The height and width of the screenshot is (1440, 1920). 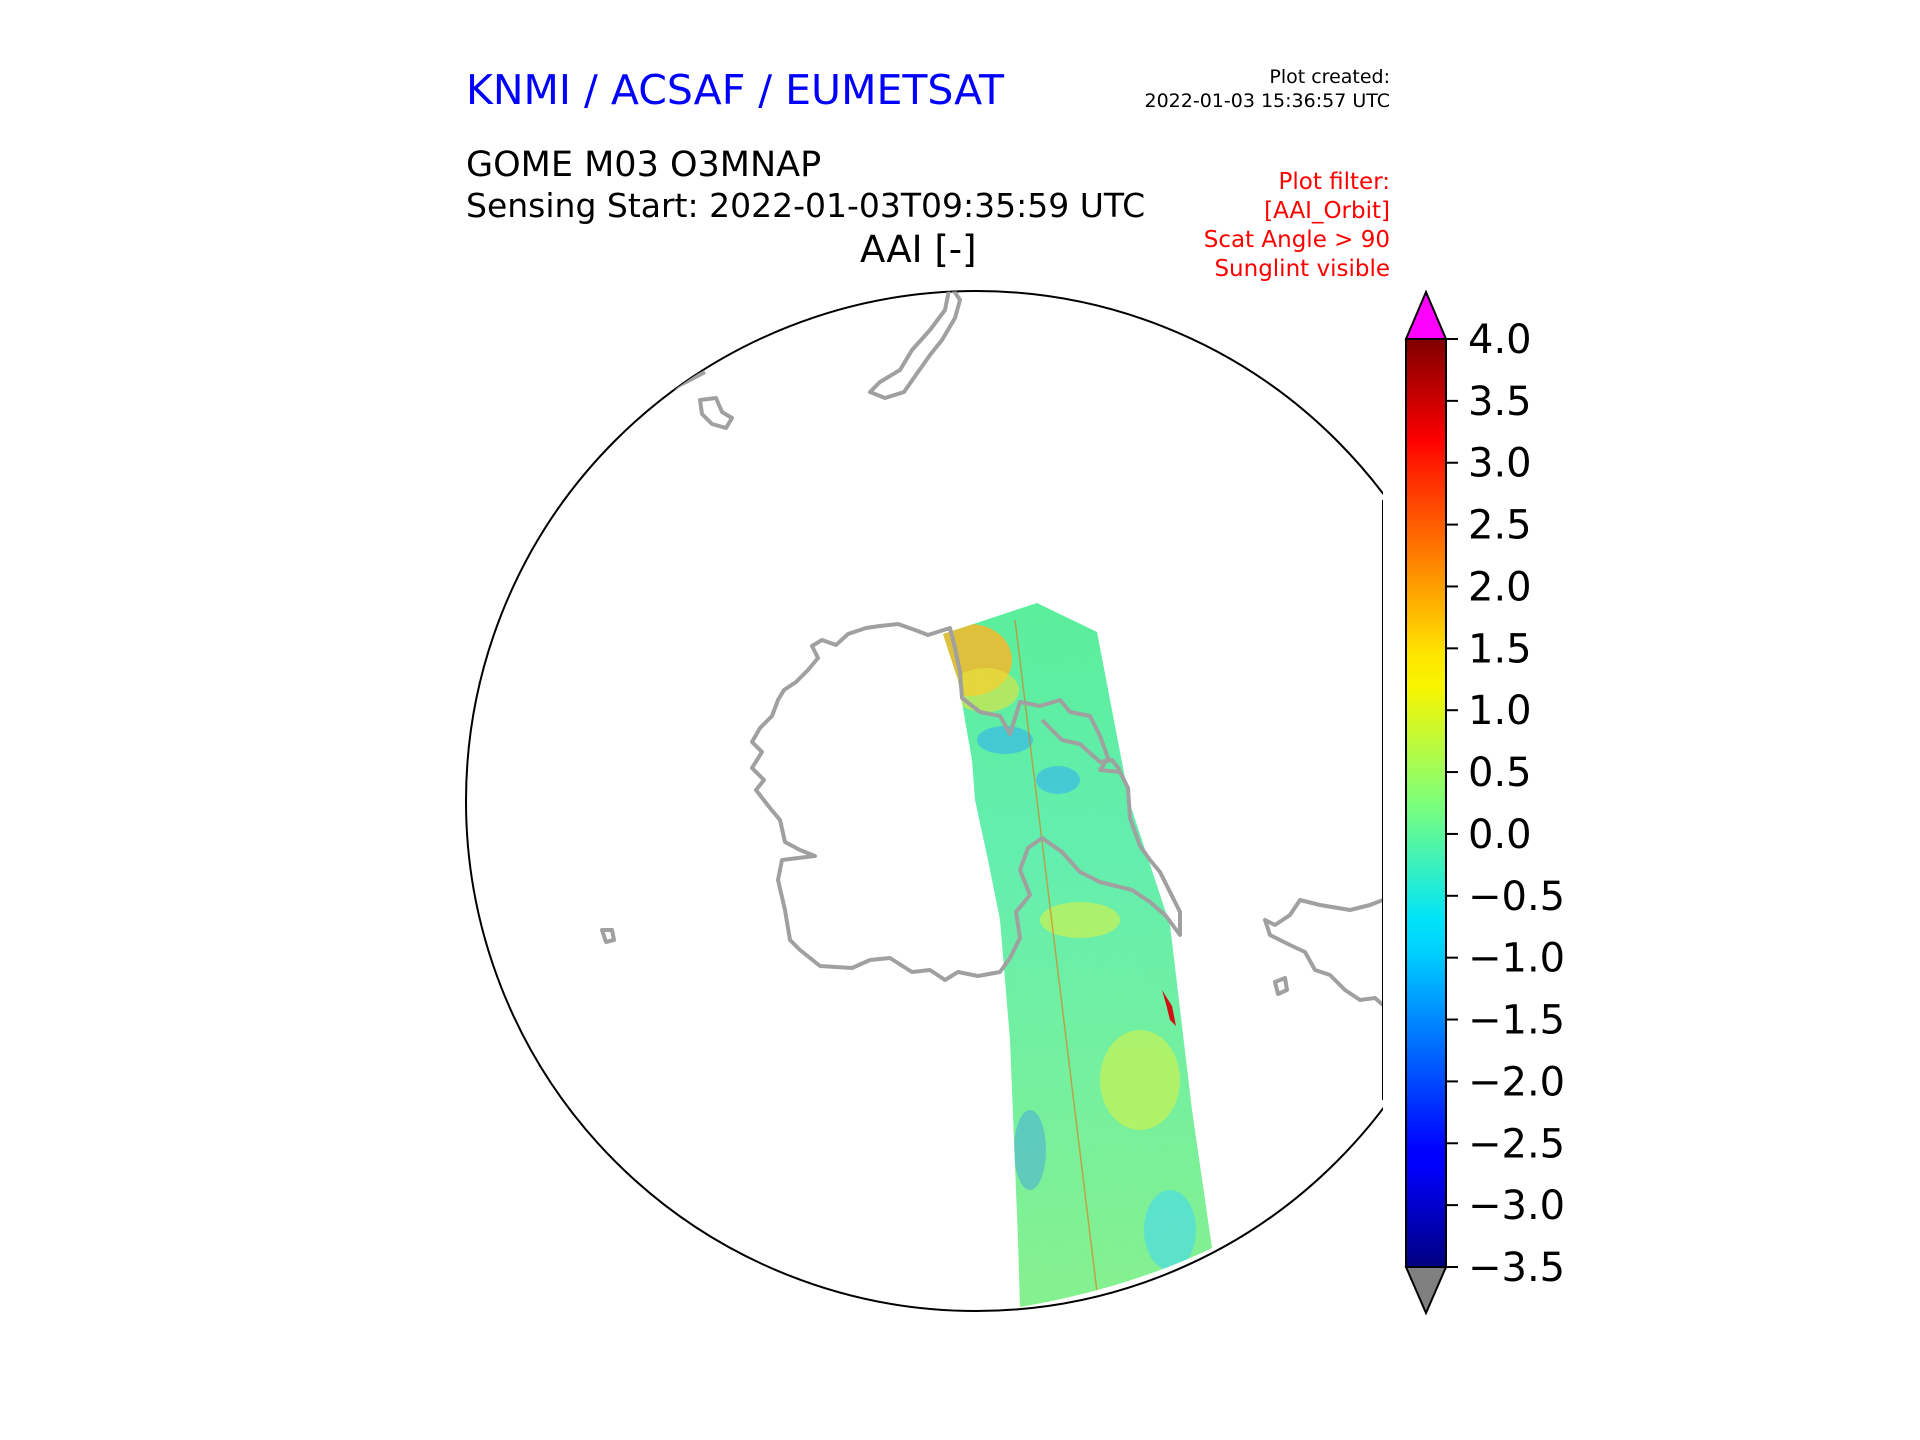 I want to click on colorbar-tick-label: 2.5, so click(x=1500, y=526).